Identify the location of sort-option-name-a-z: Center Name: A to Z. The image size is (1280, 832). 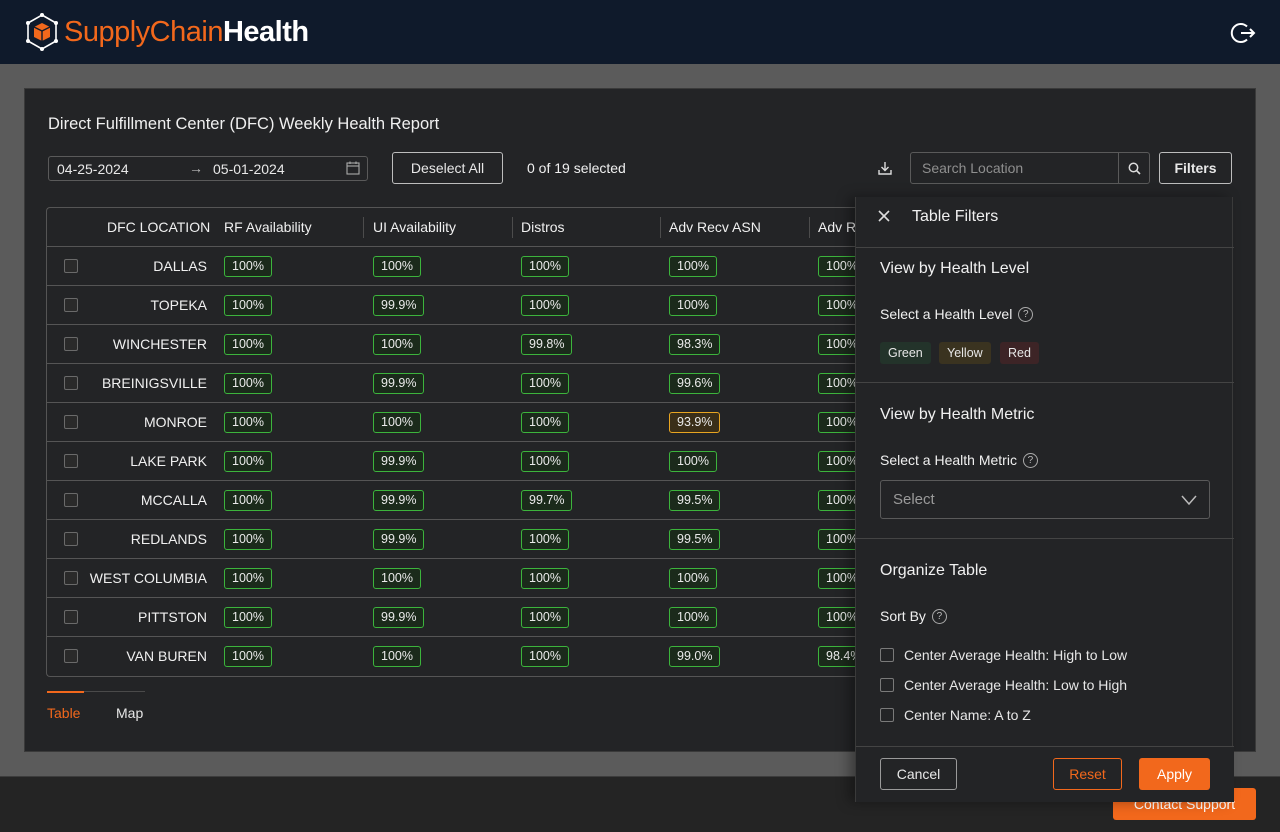
(955, 715).